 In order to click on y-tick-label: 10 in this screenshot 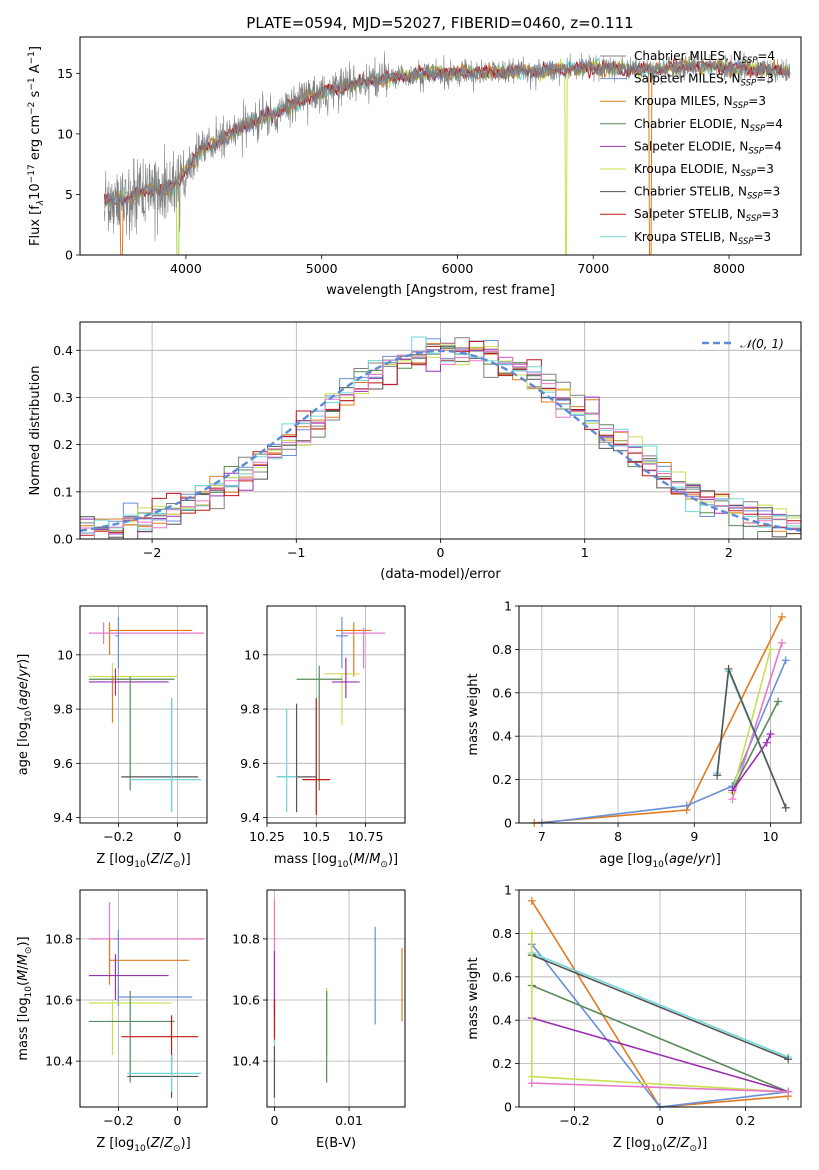, I will do `click(252, 654)`.